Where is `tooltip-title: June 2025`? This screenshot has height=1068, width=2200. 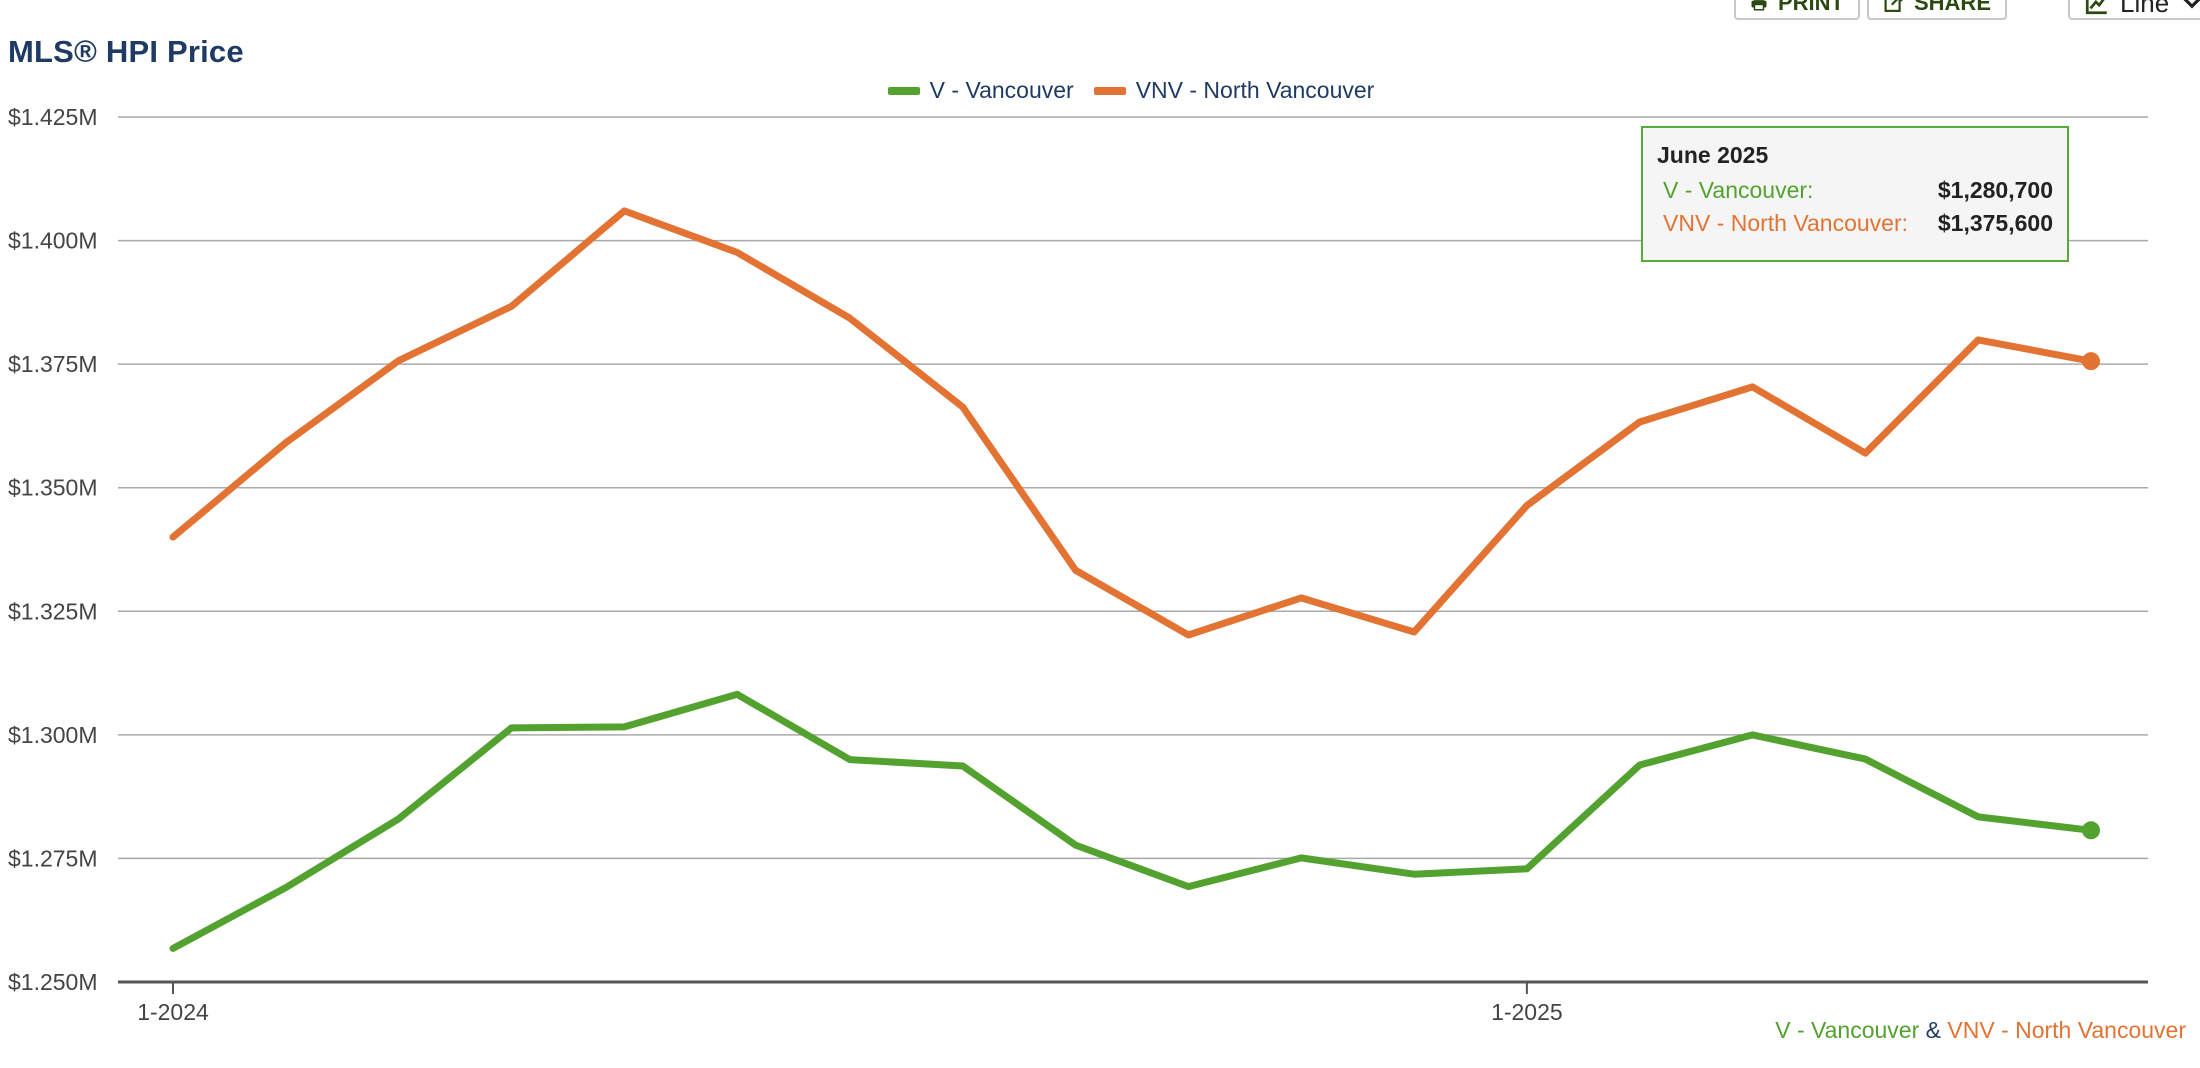 tooltip-title: June 2025 is located at coordinates (1713, 155).